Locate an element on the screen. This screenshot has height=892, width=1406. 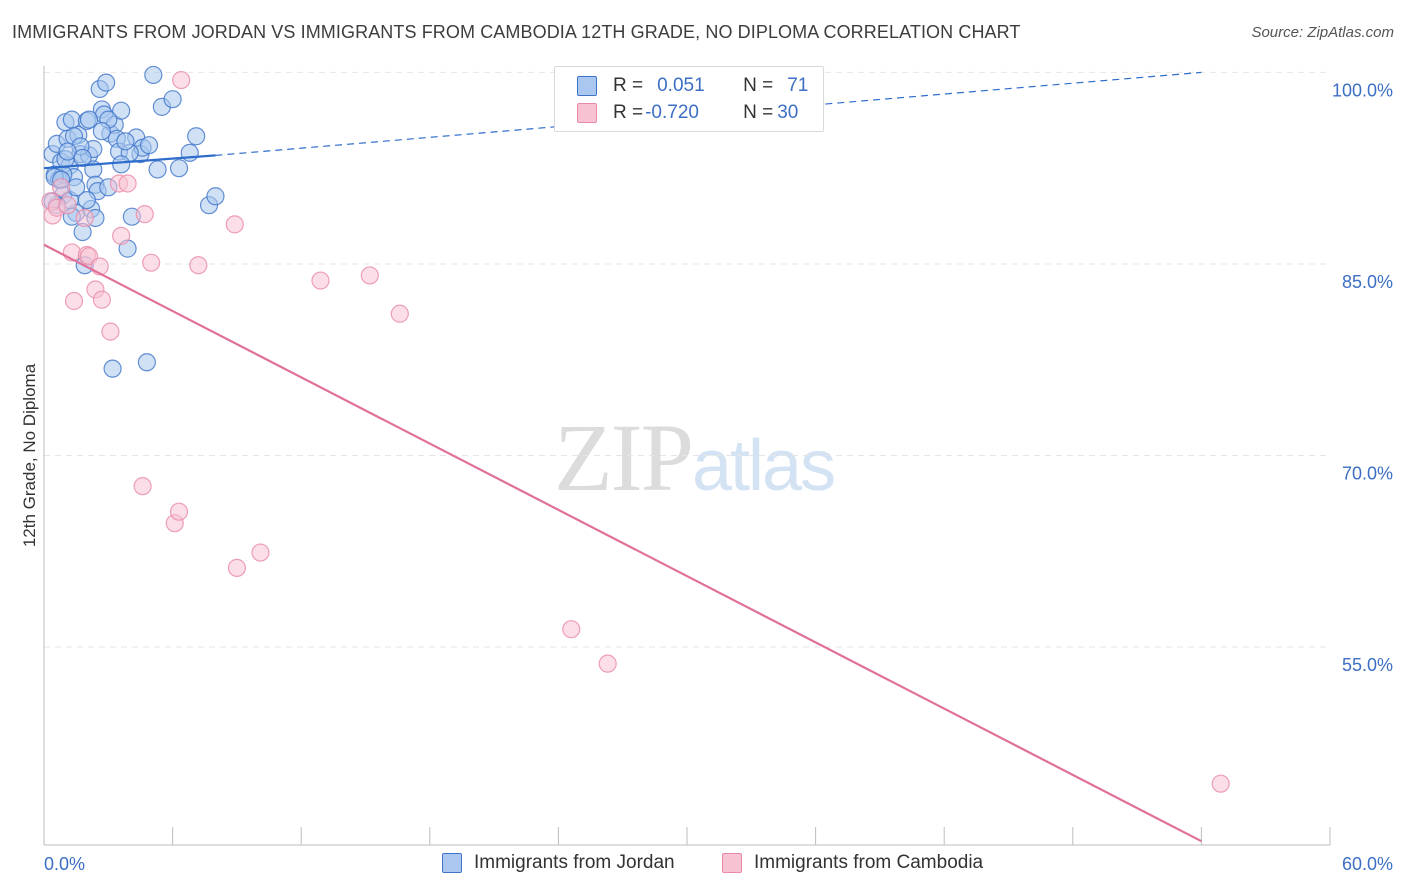
legend-swatch-cambodia is located at coordinates (587, 113).